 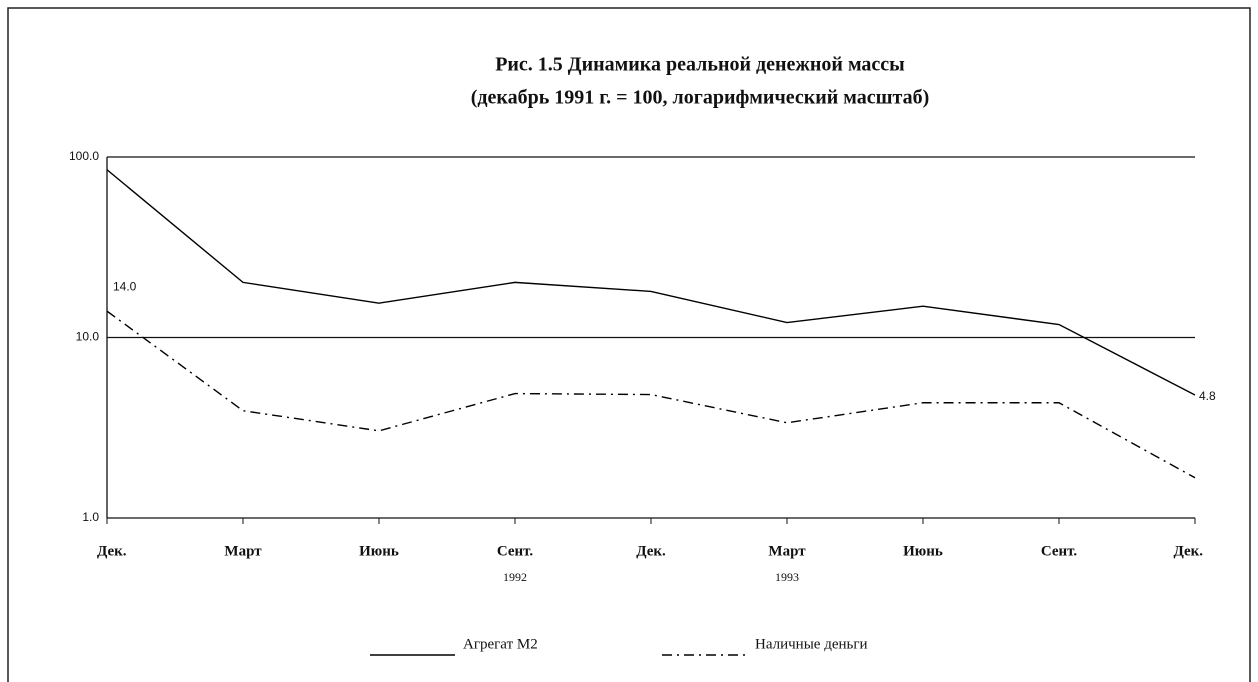 What do you see at coordinates (811, 644) in the screenshot?
I see `legend-label: Наличные деньги` at bounding box center [811, 644].